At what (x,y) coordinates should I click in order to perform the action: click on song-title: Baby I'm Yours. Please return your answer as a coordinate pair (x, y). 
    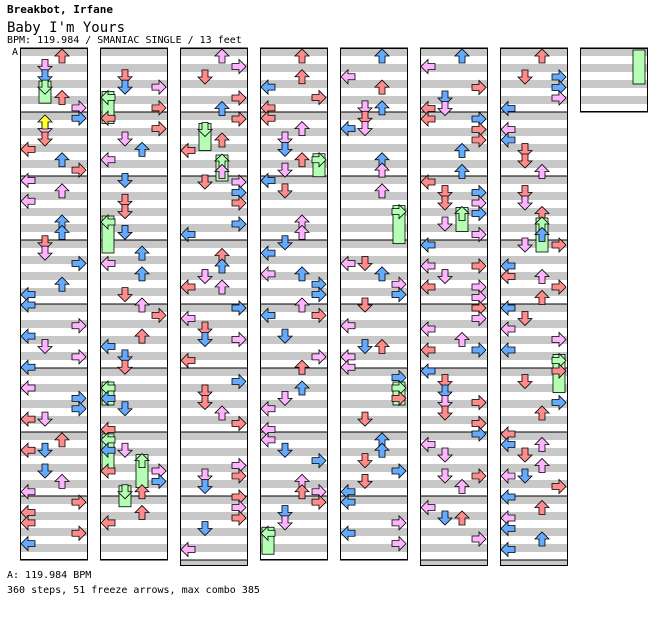
    Looking at the image, I should click on (66, 28).